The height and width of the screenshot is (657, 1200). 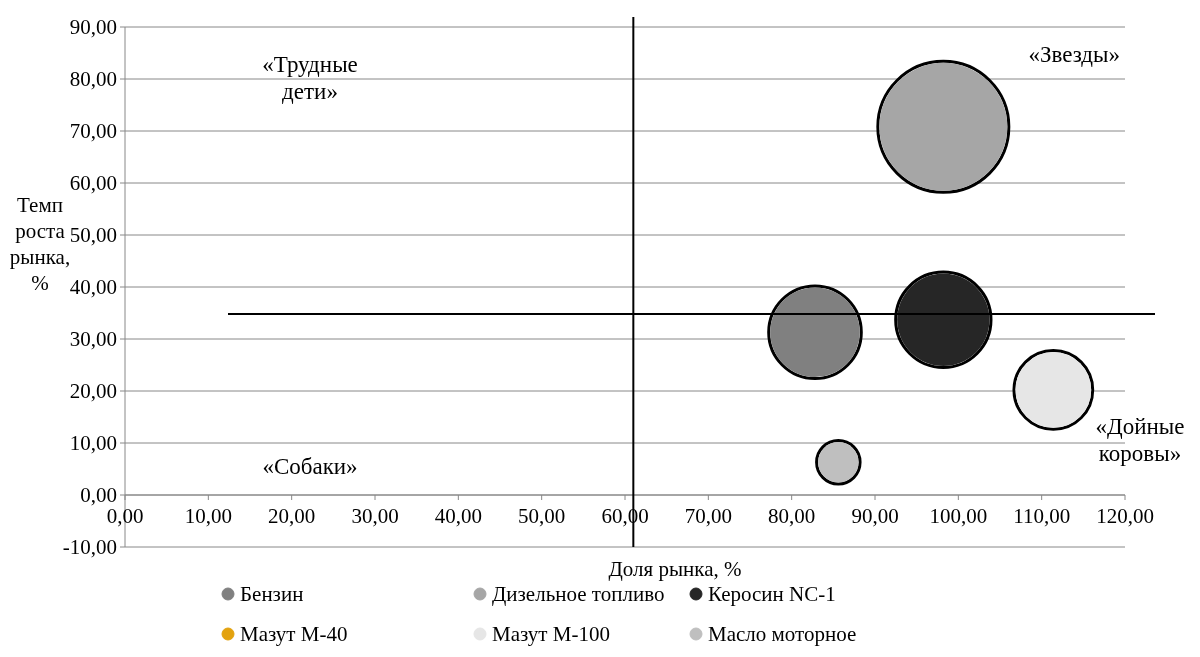 I want to click on x-tick-label: 90,00, so click(x=875, y=516).